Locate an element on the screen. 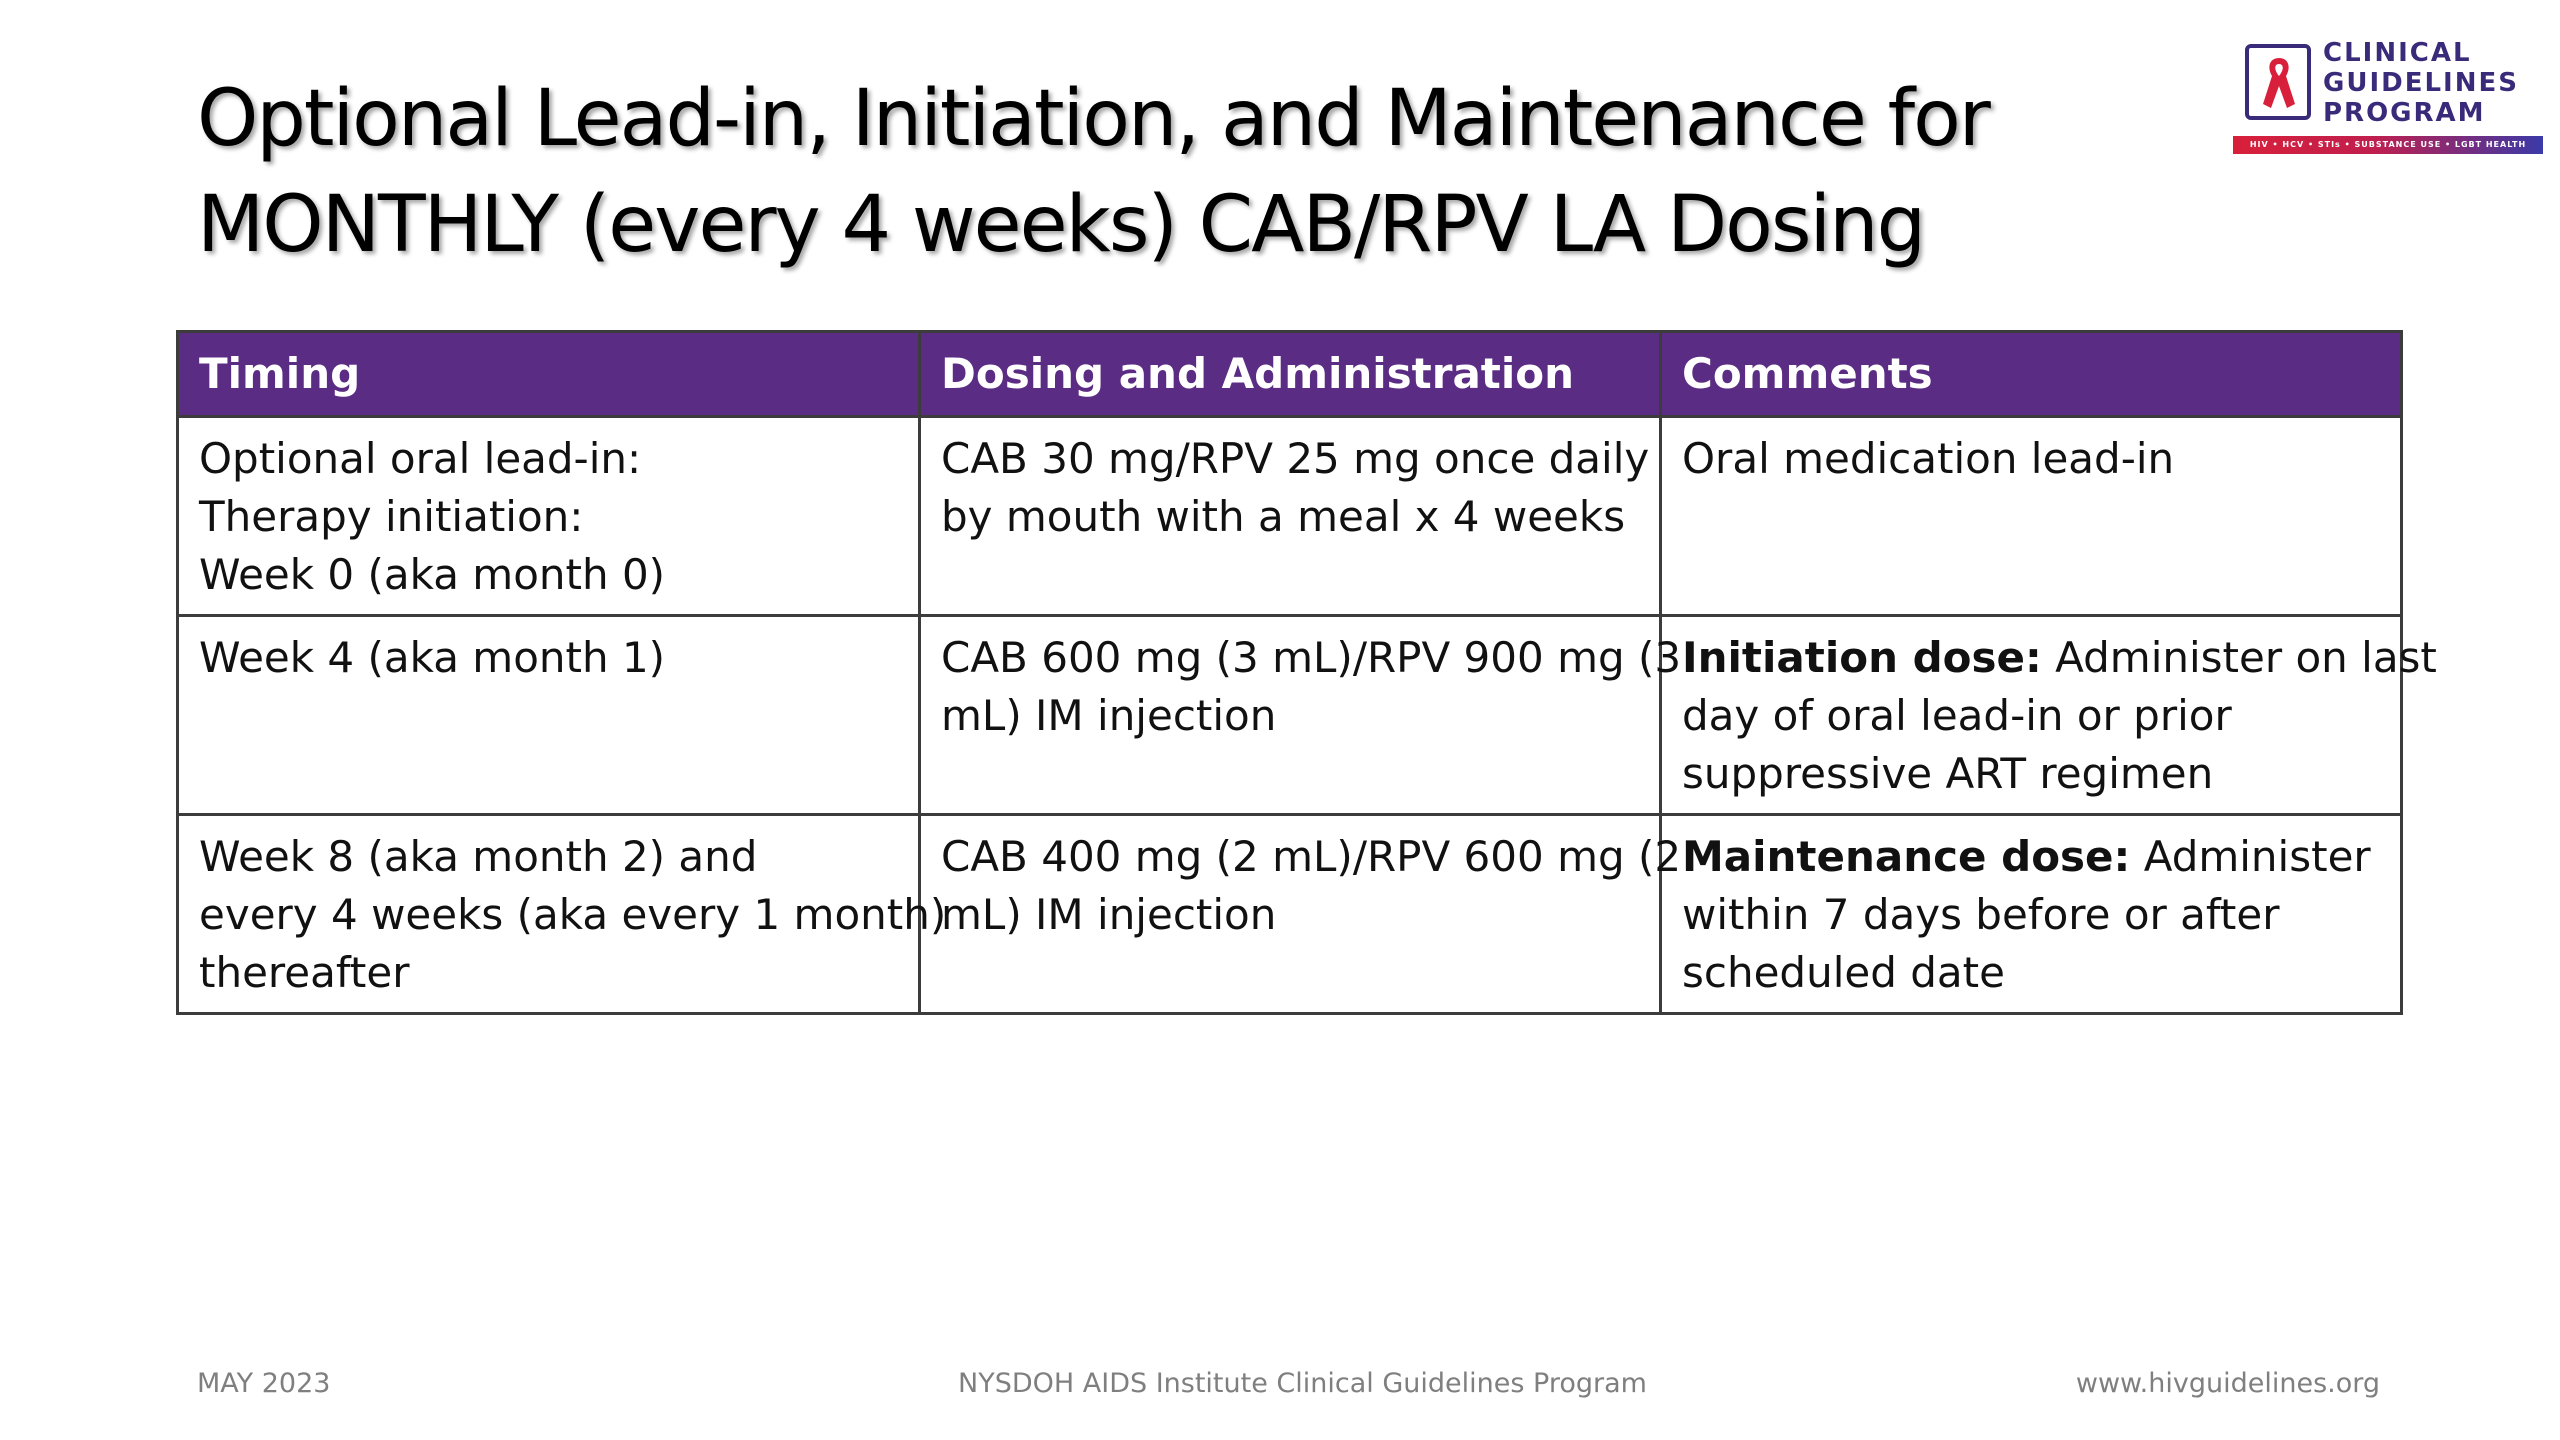 This screenshot has width=2560, height=1440. comment-bold-label: Maintenance dose: is located at coordinates (1906, 856).